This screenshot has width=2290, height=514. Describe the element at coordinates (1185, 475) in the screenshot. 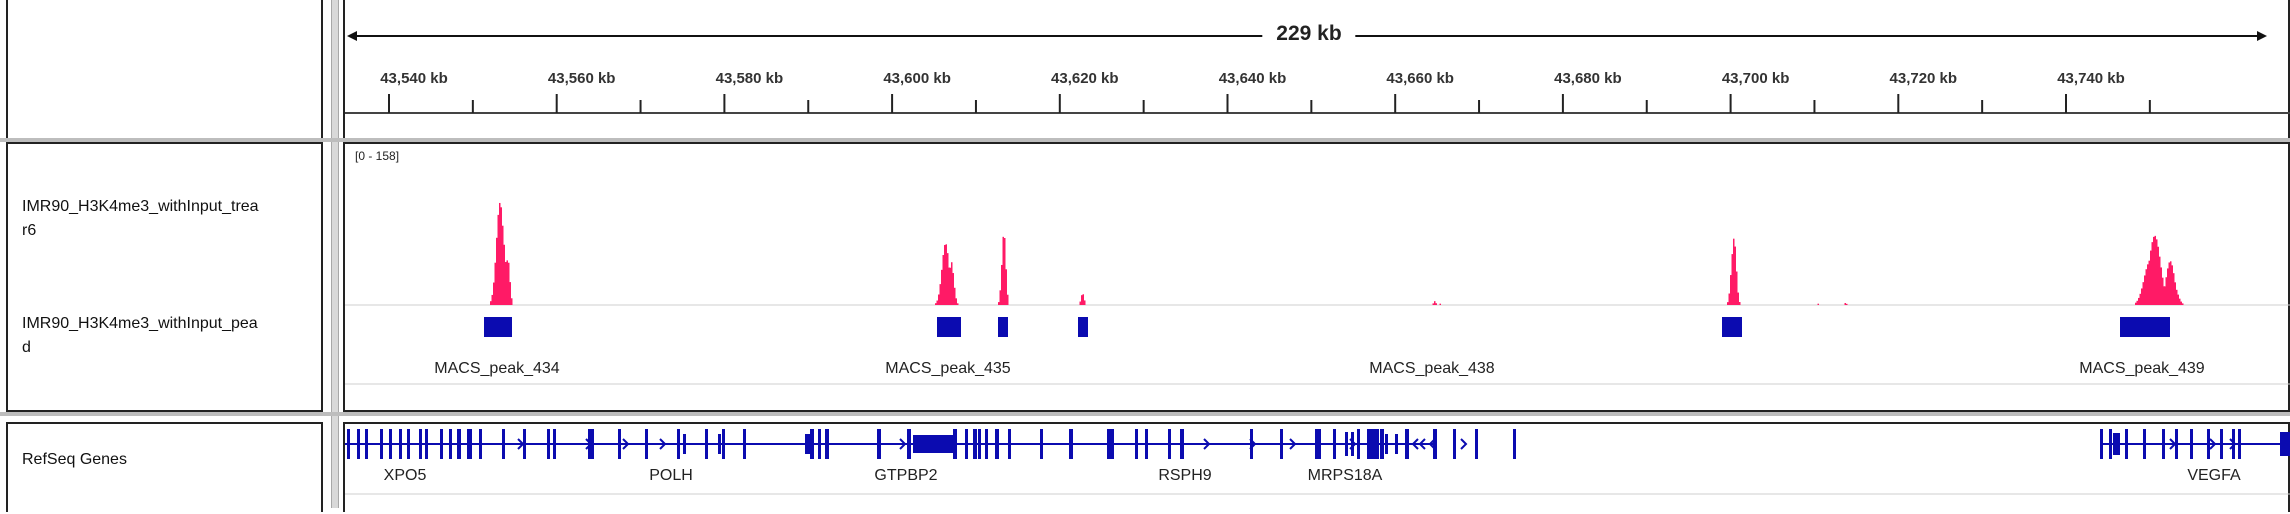

I see `gene-label: RSPH9` at that location.